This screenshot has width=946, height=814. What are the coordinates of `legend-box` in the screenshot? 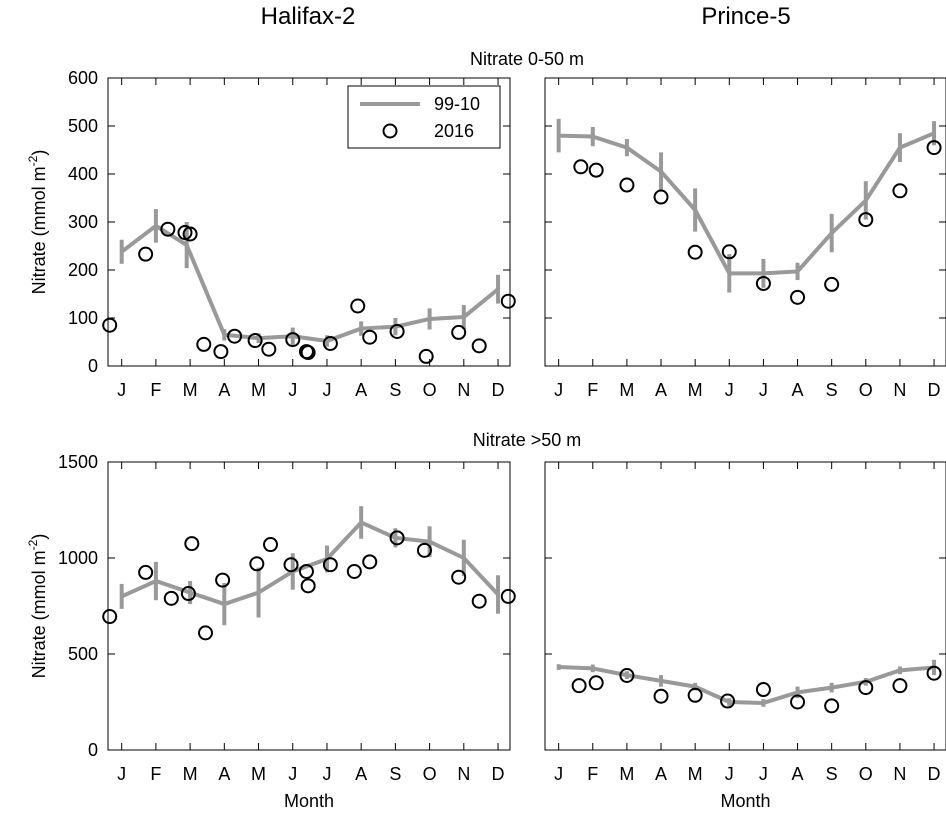 It's located at (424, 117).